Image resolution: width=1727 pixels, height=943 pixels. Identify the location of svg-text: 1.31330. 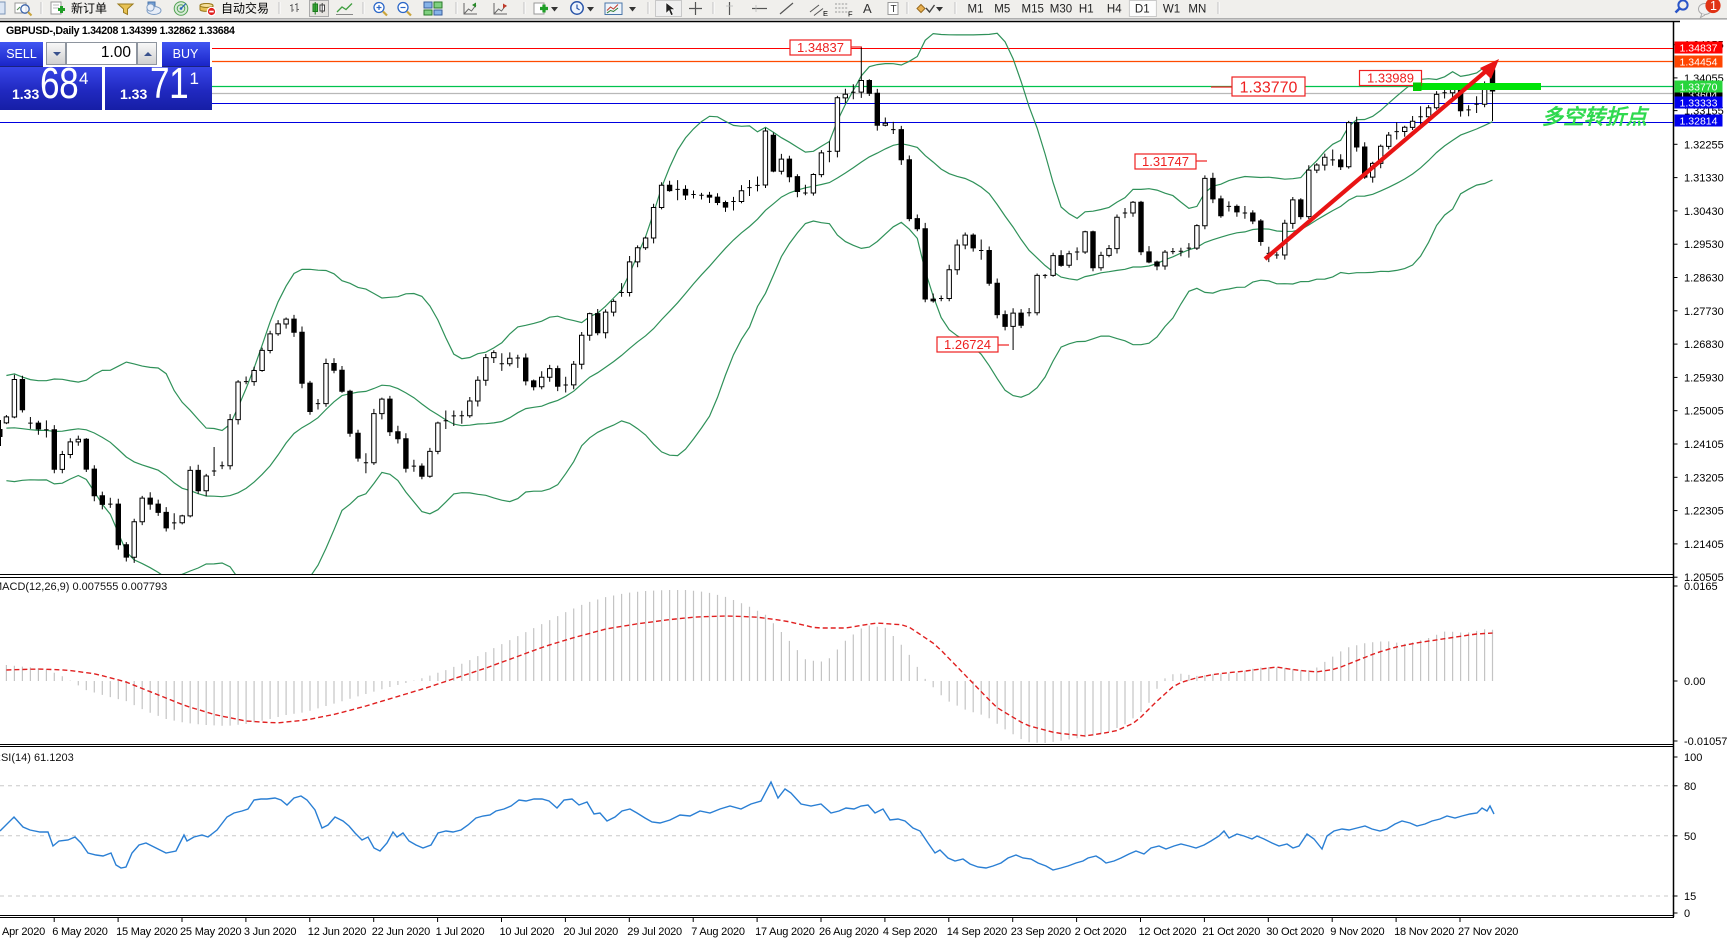
(1704, 179).